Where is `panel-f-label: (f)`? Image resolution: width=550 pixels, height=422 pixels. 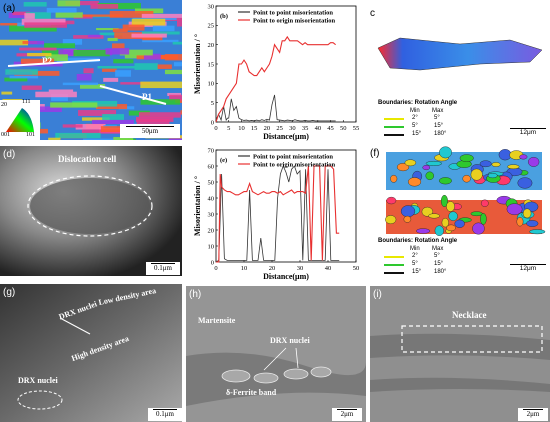 panel-f-label: (f) is located at coordinates (375, 153).